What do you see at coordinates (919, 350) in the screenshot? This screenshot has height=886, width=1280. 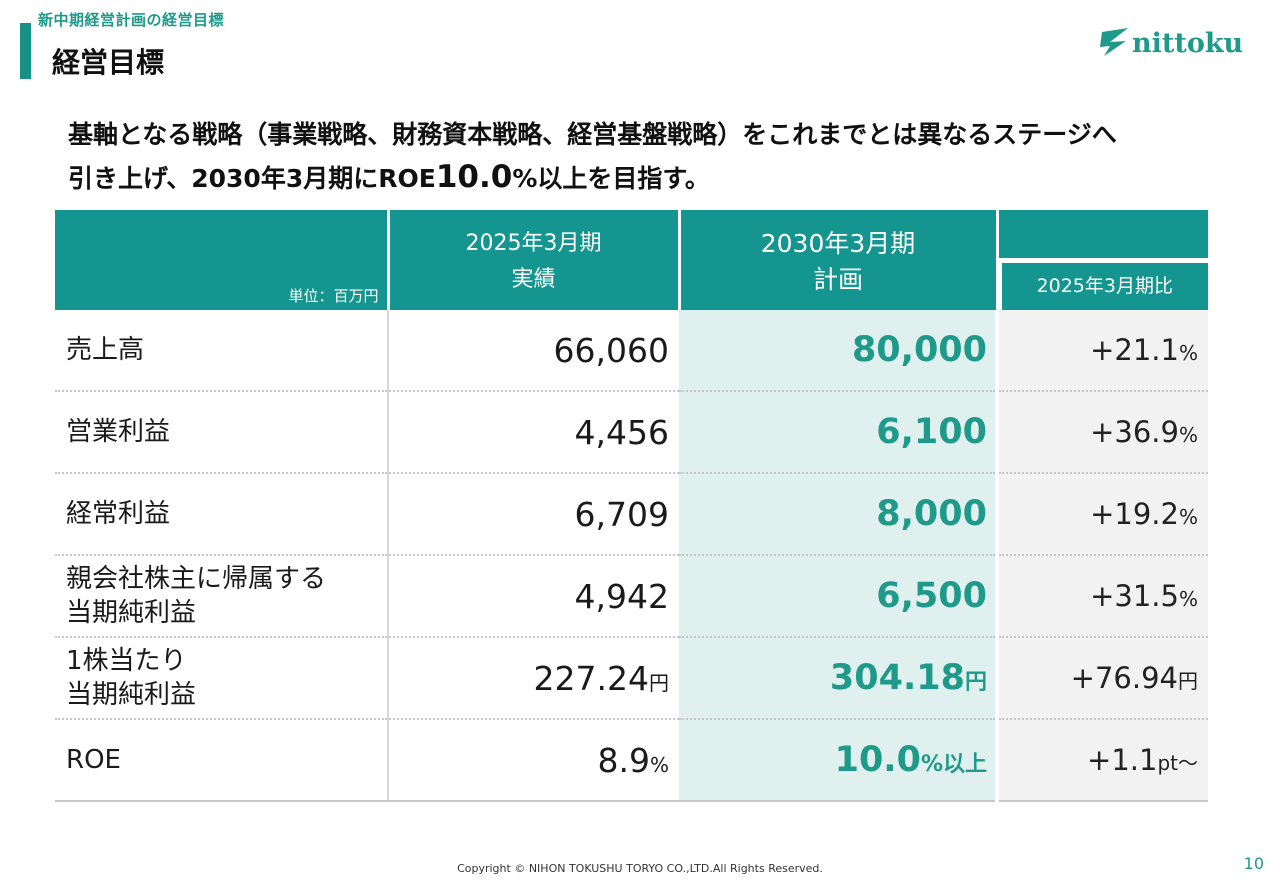 I see `plan-value: 80,000` at bounding box center [919, 350].